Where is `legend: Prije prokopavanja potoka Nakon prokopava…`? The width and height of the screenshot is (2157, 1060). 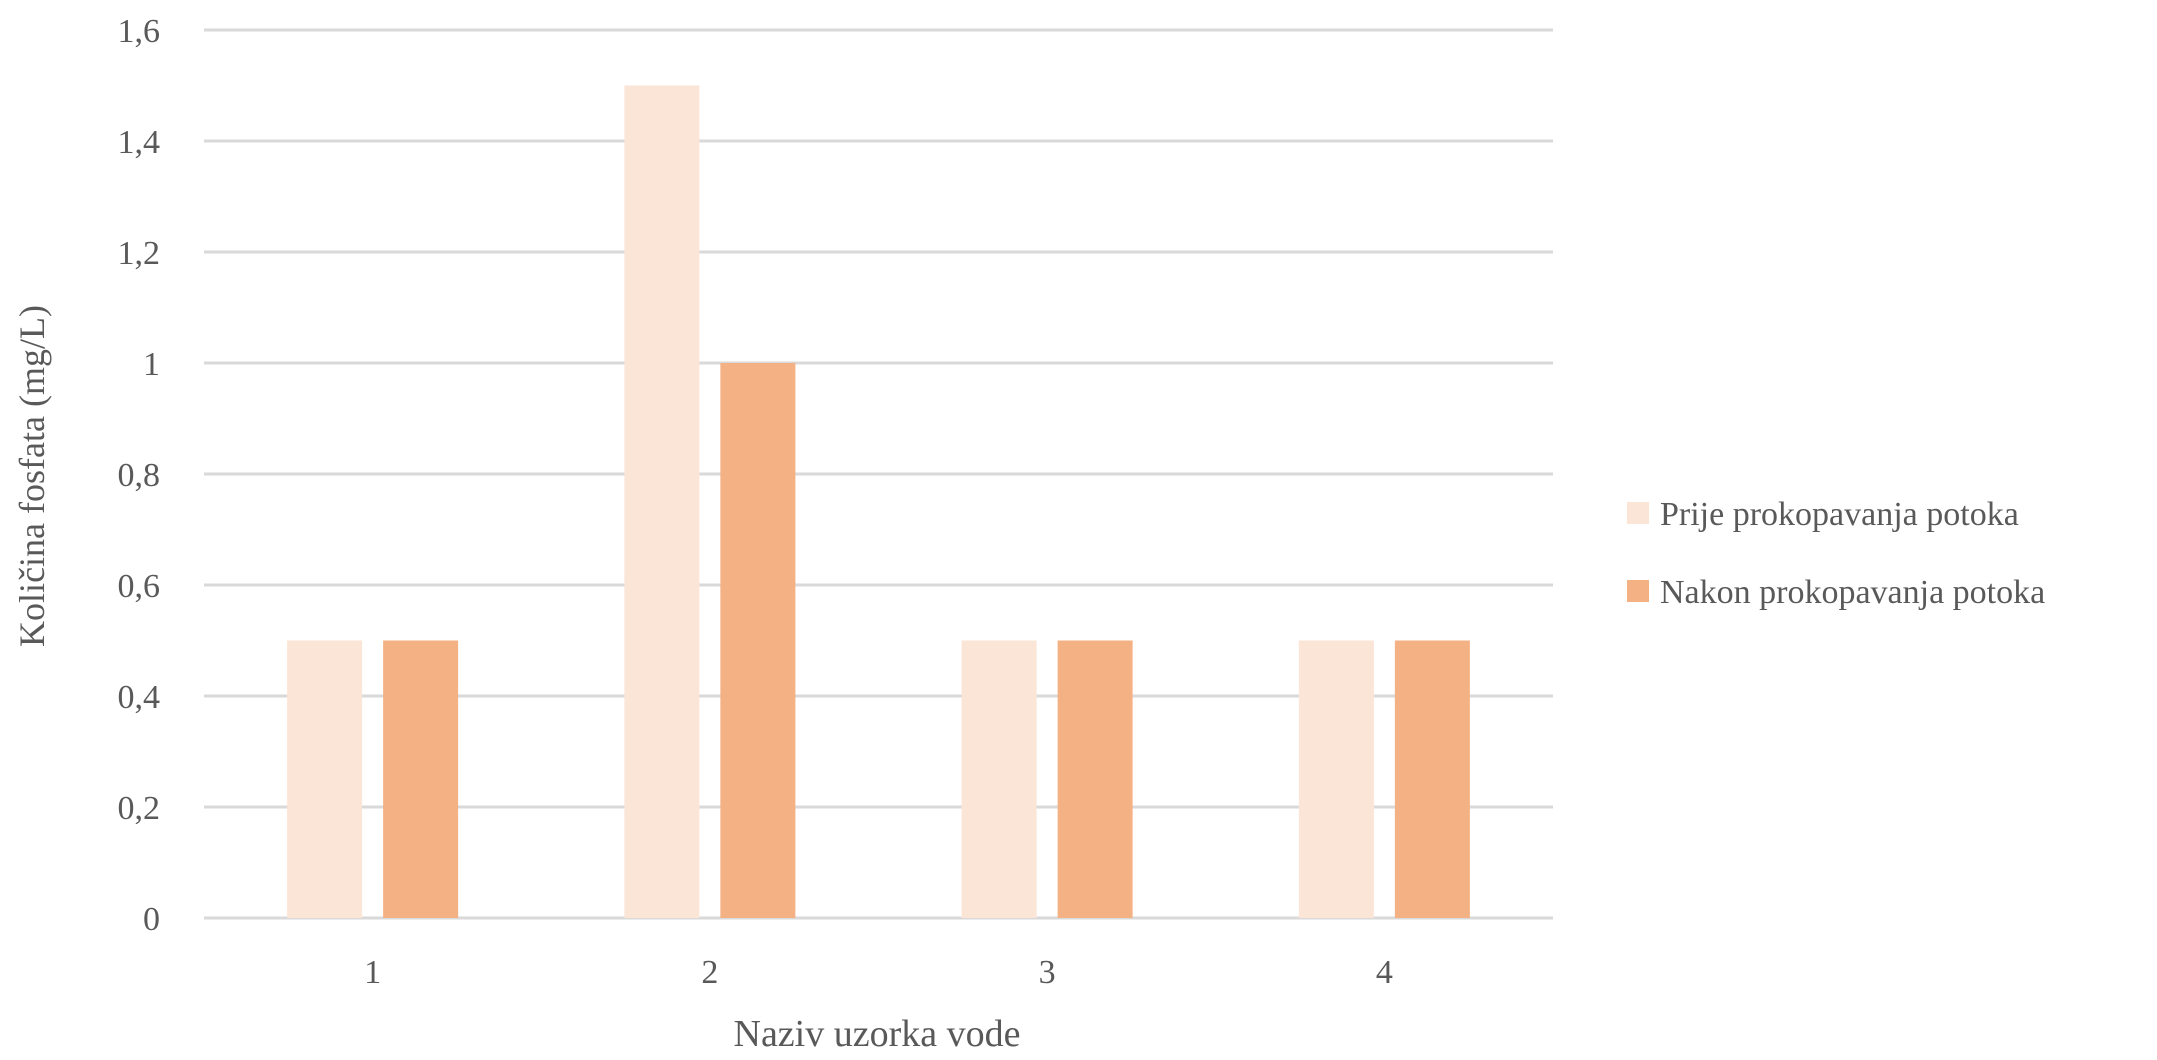 legend: Prije prokopavanja potoka Nakon prokopava… is located at coordinates (1836, 553).